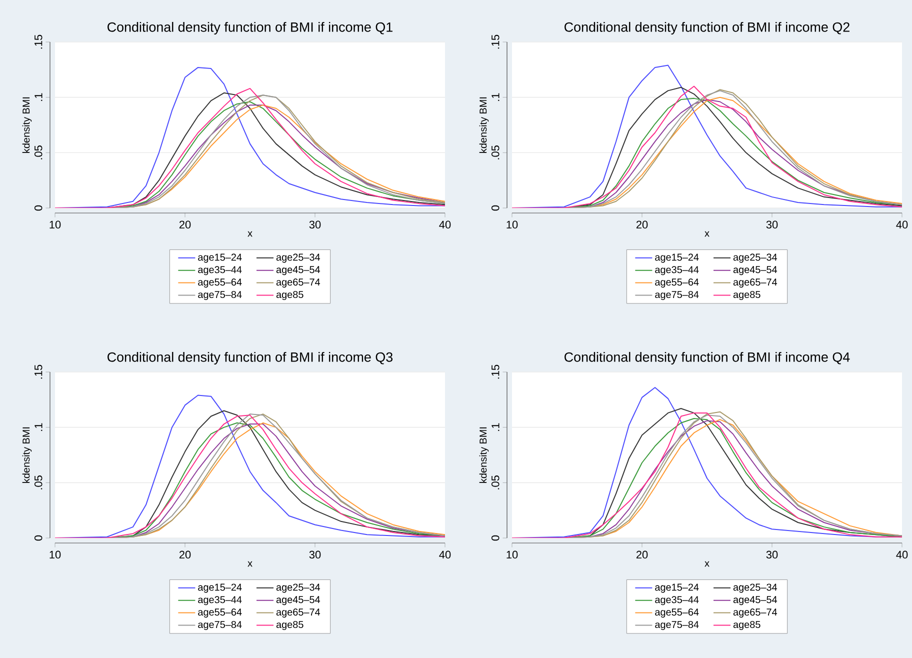  Describe the element at coordinates (707, 358) in the screenshot. I see `chart-title: Conditional density function of BMI if income Q4` at that location.